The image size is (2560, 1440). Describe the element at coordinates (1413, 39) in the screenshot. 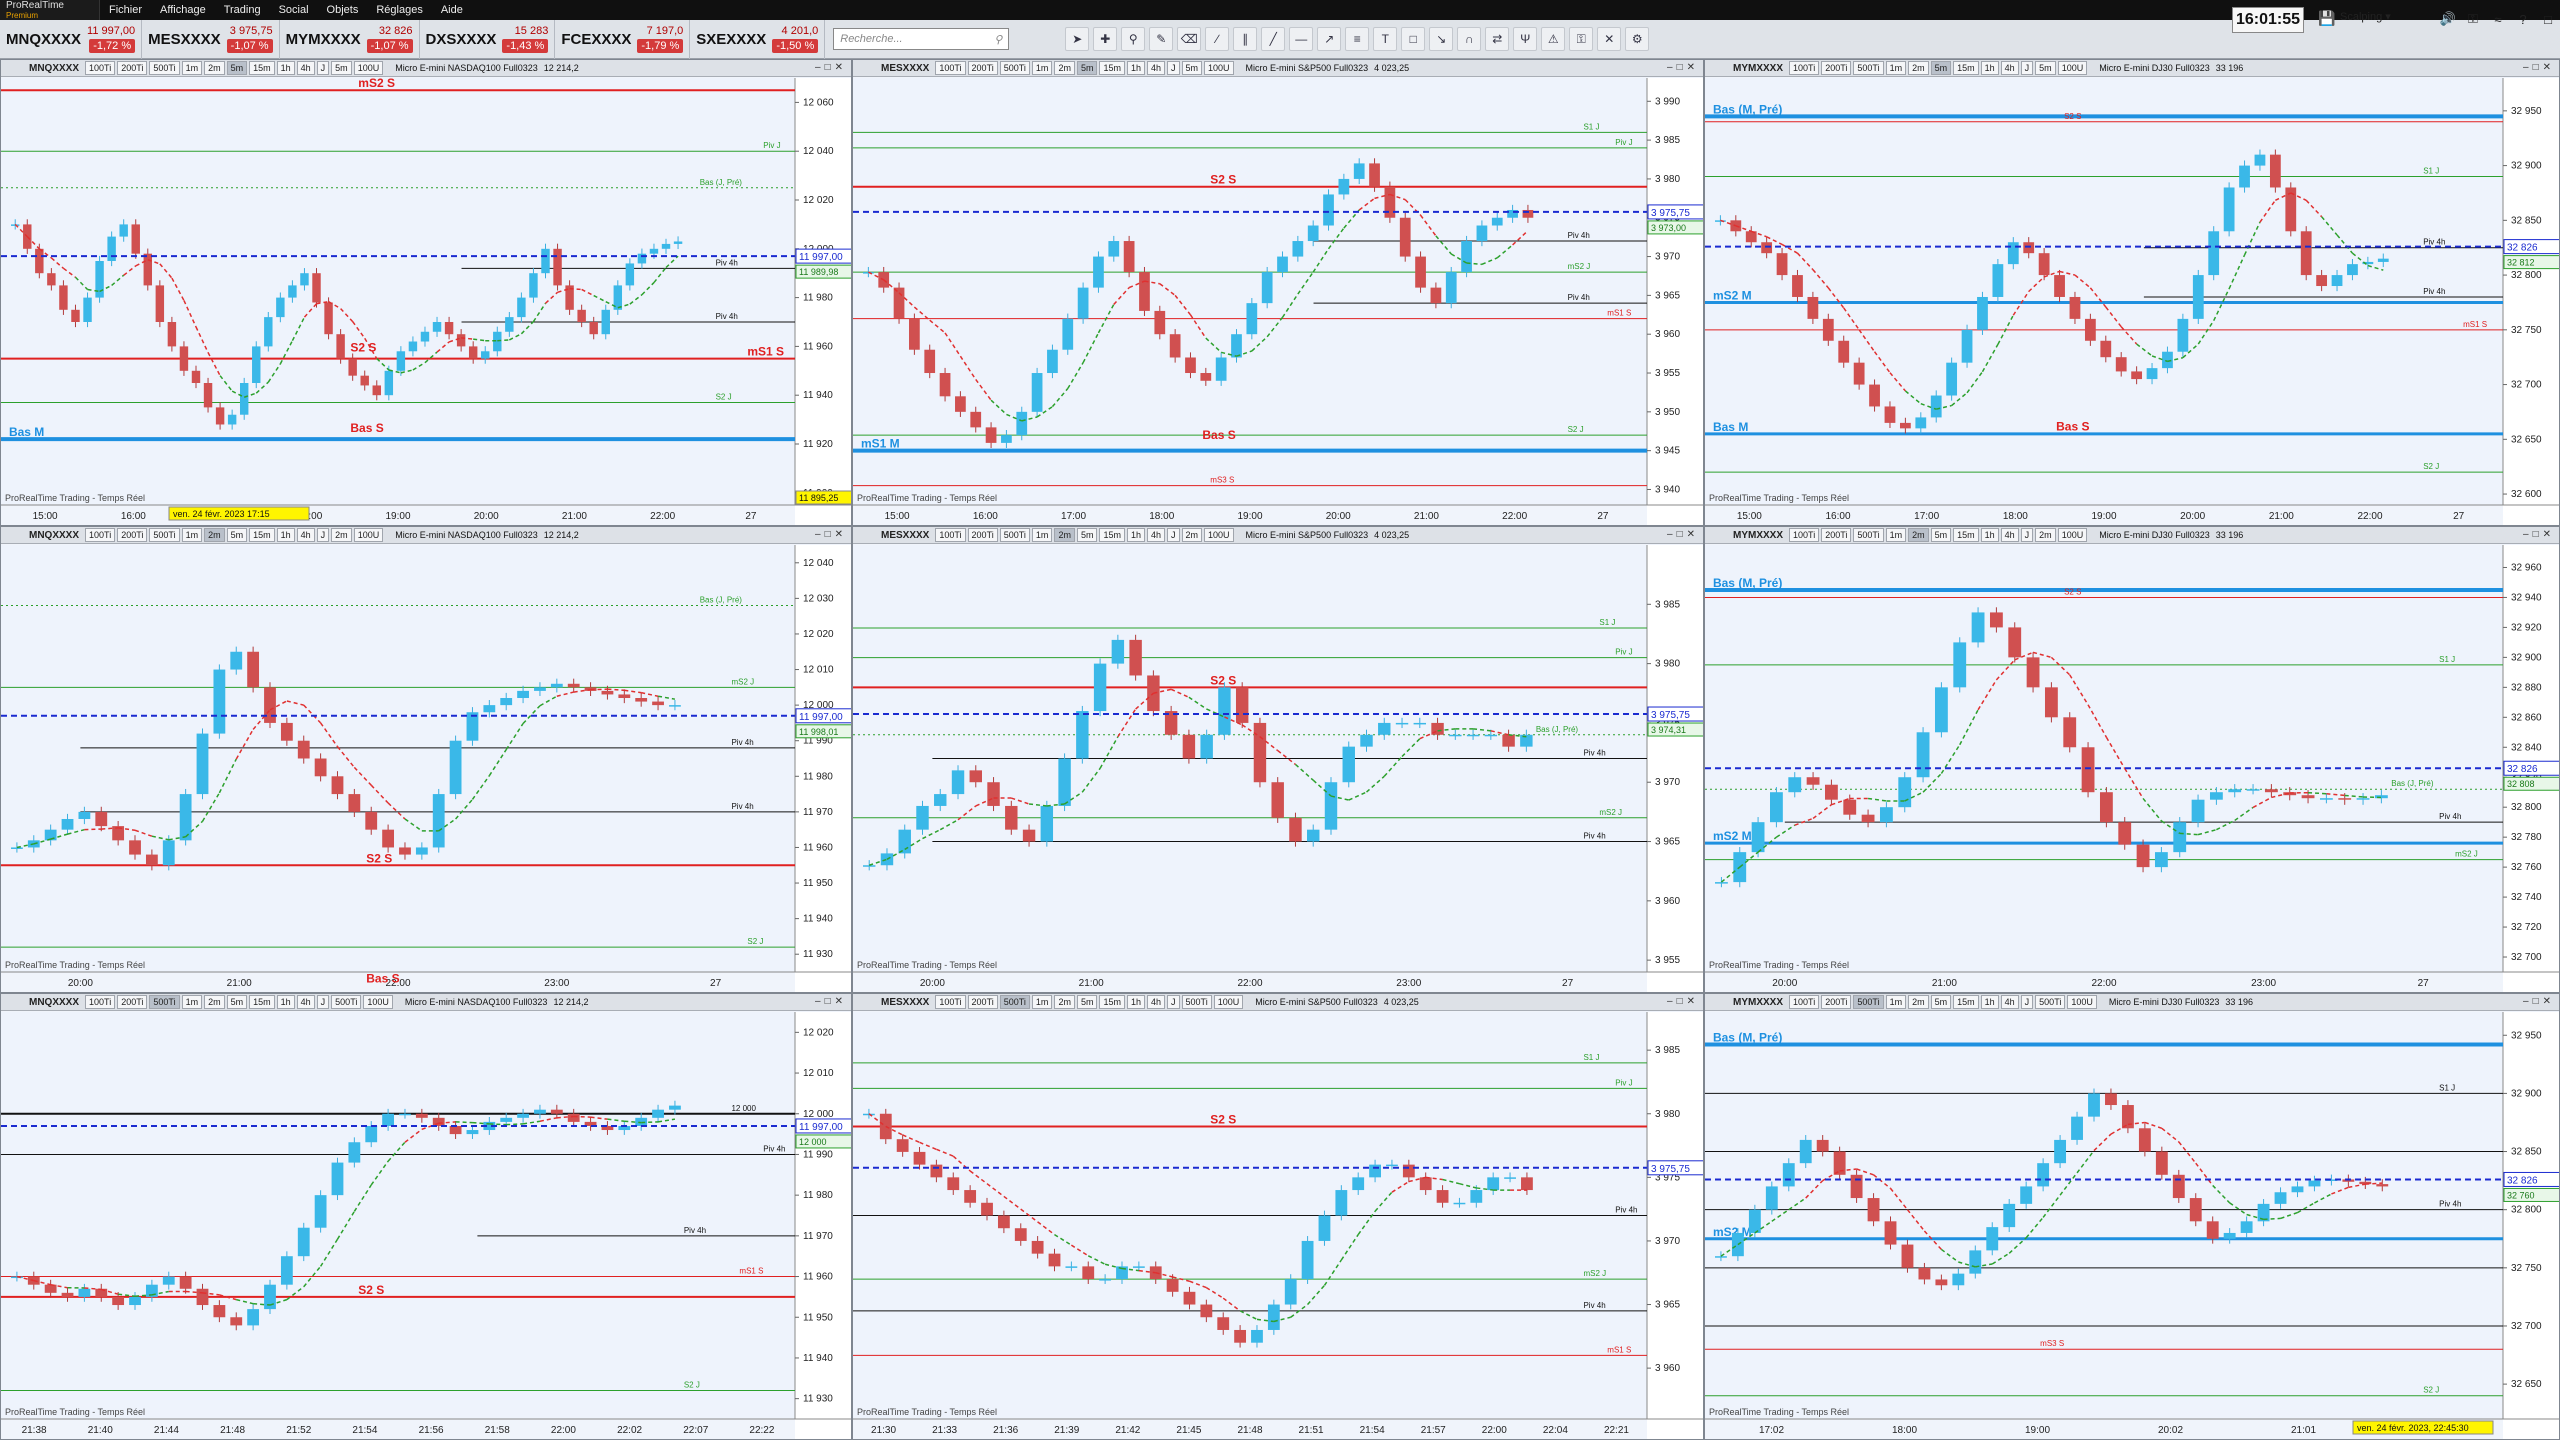

I see `rectangle-tool-icon: □` at that location.